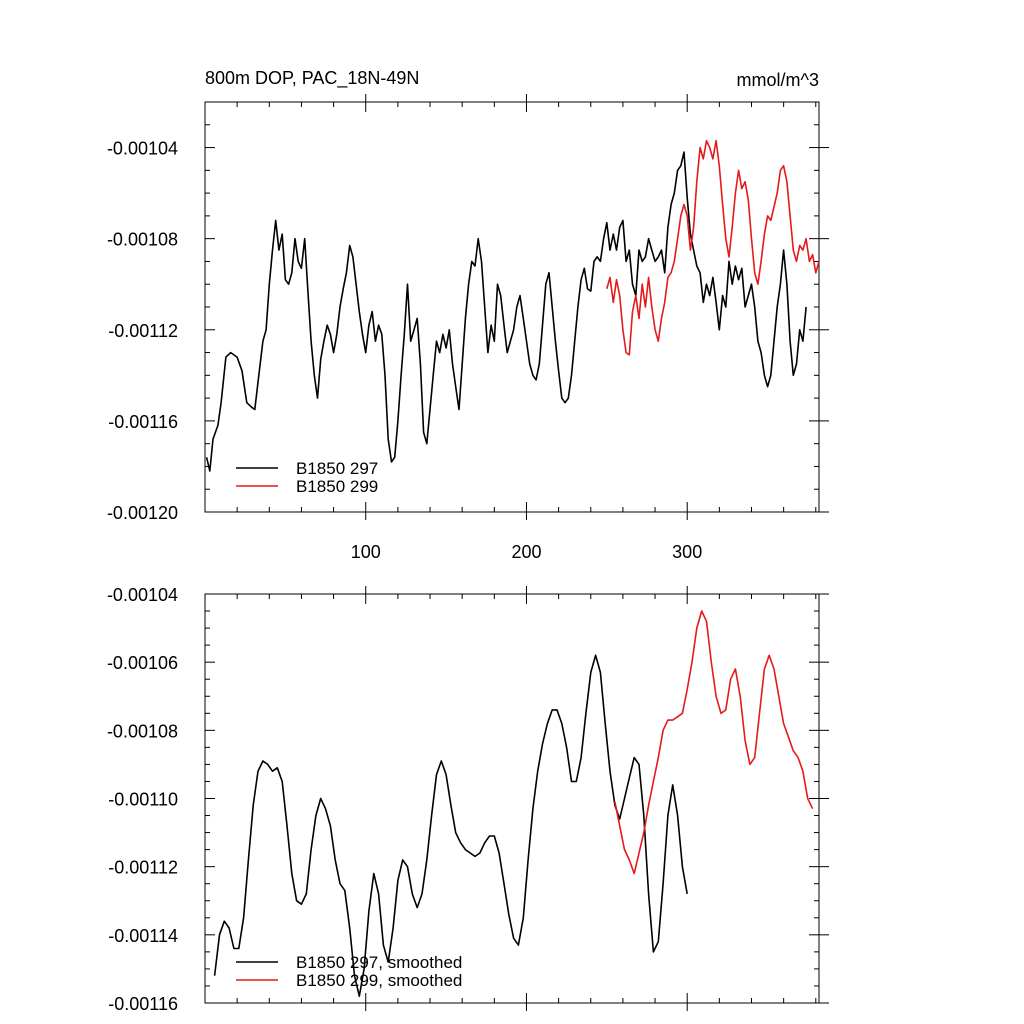 This screenshot has width=1024, height=1024. I want to click on top-chart-units: mmol/m^3, so click(778, 80).